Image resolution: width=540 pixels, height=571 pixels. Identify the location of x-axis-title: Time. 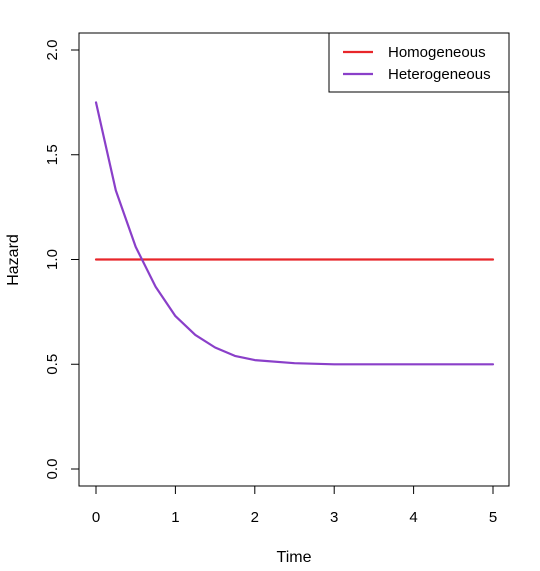
(294, 557).